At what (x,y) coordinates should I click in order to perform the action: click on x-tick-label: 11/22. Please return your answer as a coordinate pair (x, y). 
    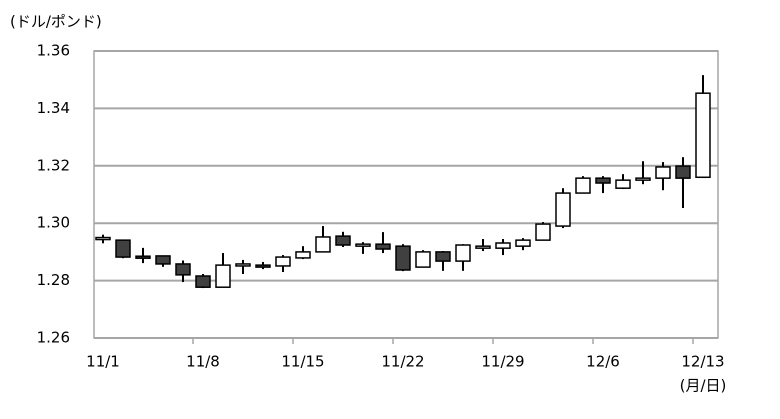
    Looking at the image, I should click on (402, 362).